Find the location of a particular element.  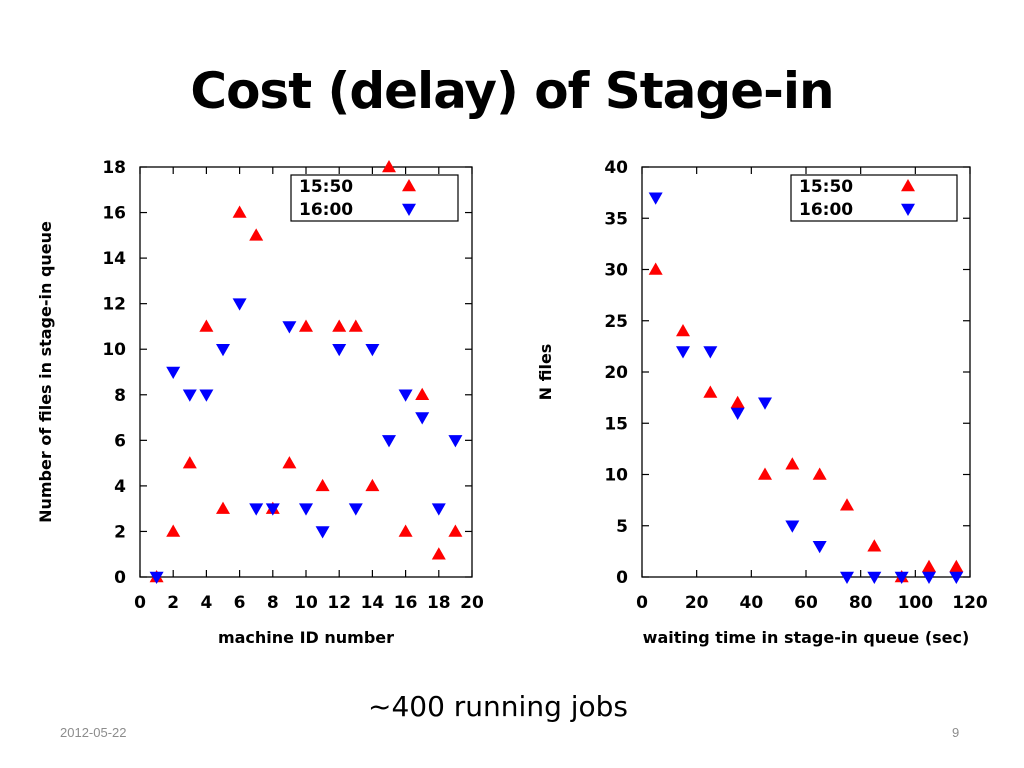

y-tick-label: 2 is located at coordinates (120, 532).